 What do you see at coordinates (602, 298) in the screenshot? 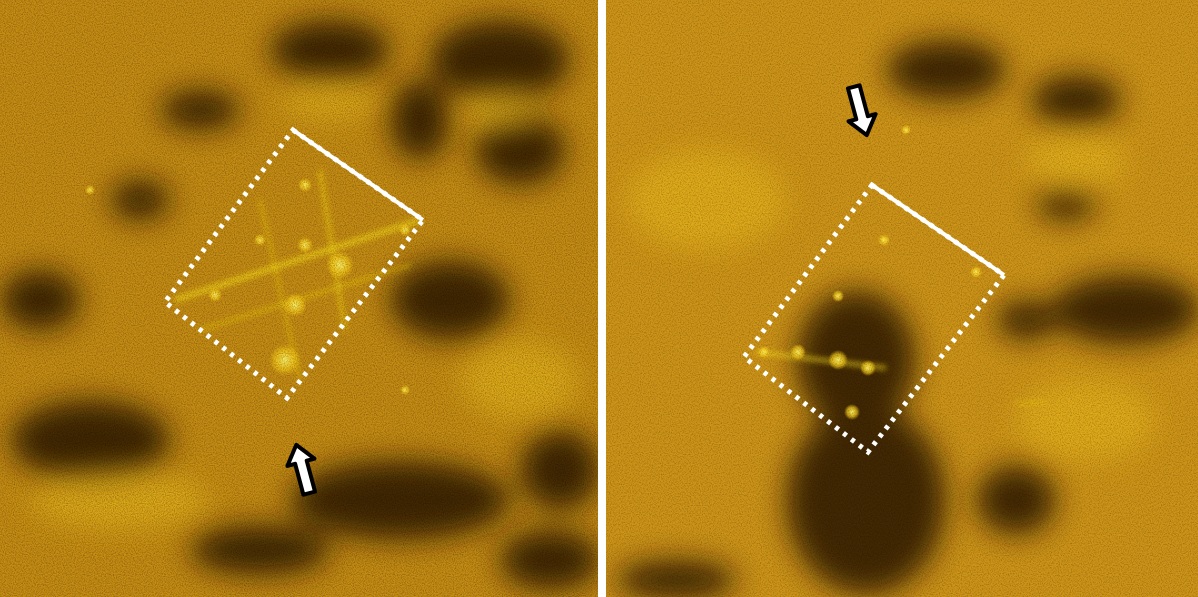
I see `panel-divider` at bounding box center [602, 298].